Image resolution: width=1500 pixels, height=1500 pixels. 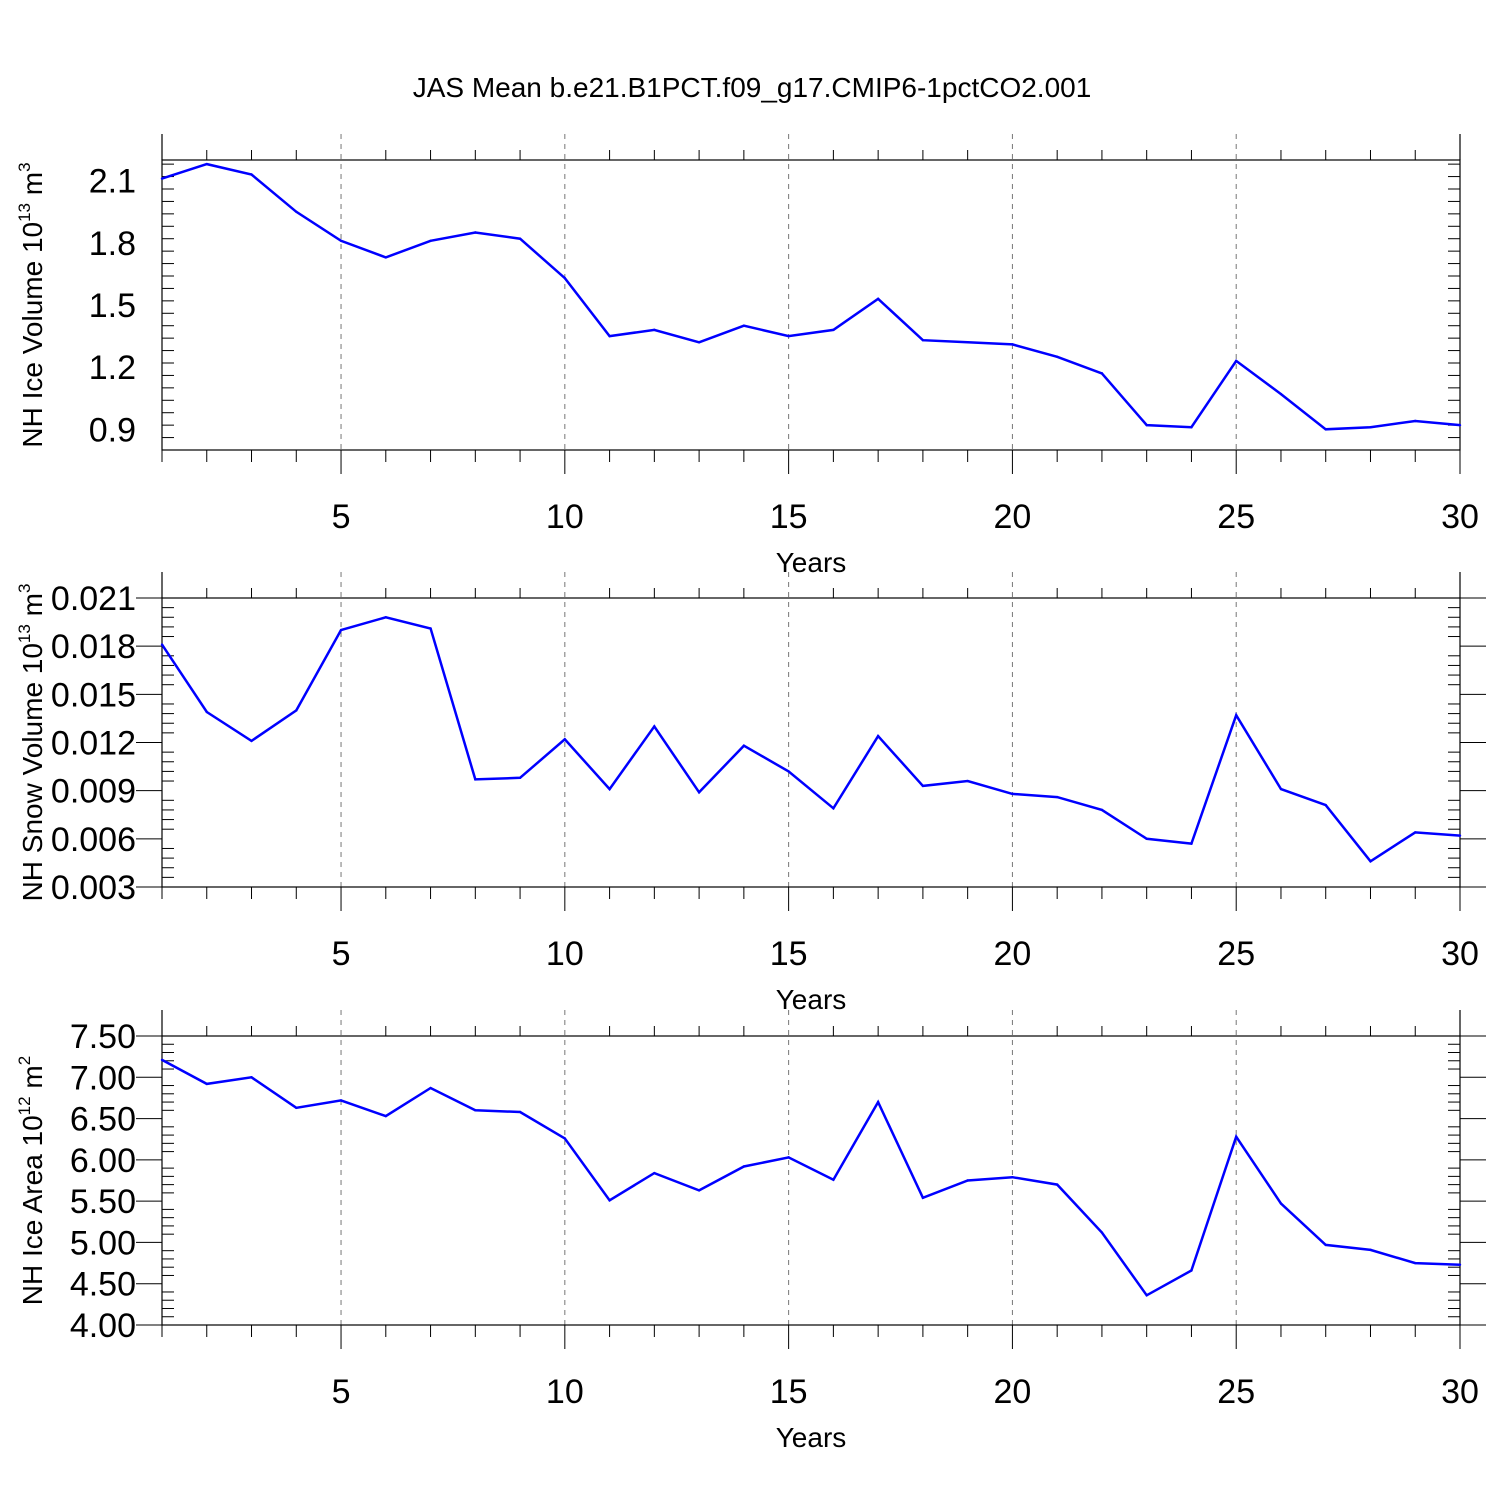 I want to click on y-tick-label: 0.021, so click(x=93, y=599).